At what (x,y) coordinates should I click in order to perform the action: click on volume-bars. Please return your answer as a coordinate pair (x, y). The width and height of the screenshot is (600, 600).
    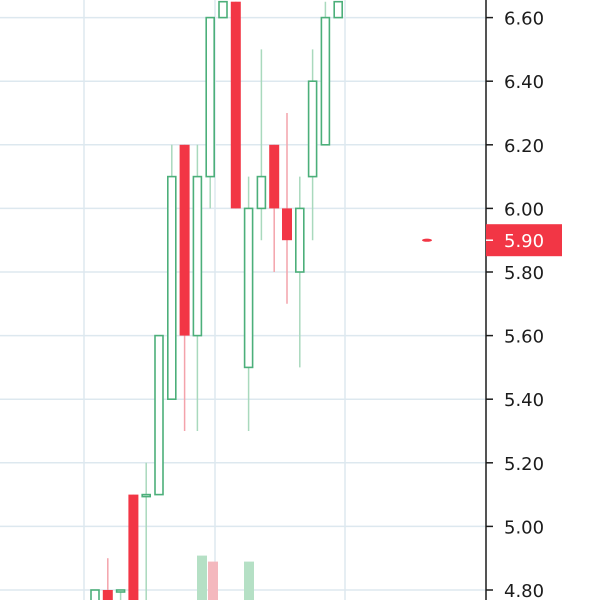
    Looking at the image, I should click on (225, 577).